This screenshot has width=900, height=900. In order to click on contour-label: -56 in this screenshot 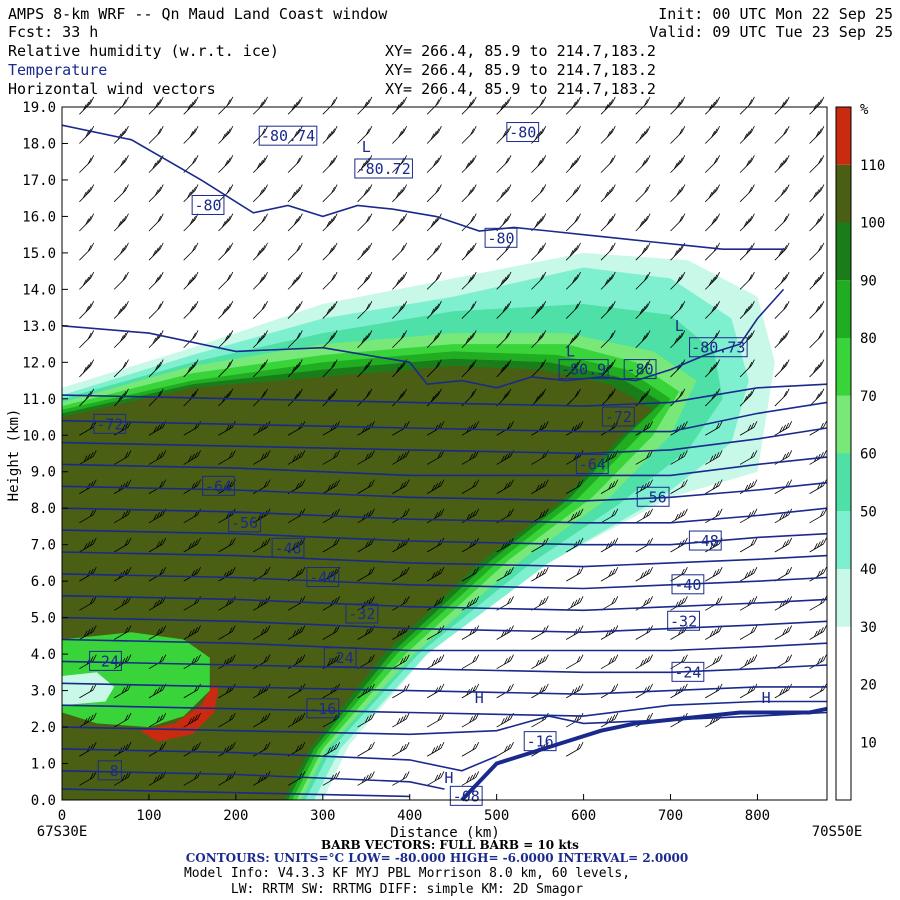, I will do `click(653, 496)`.